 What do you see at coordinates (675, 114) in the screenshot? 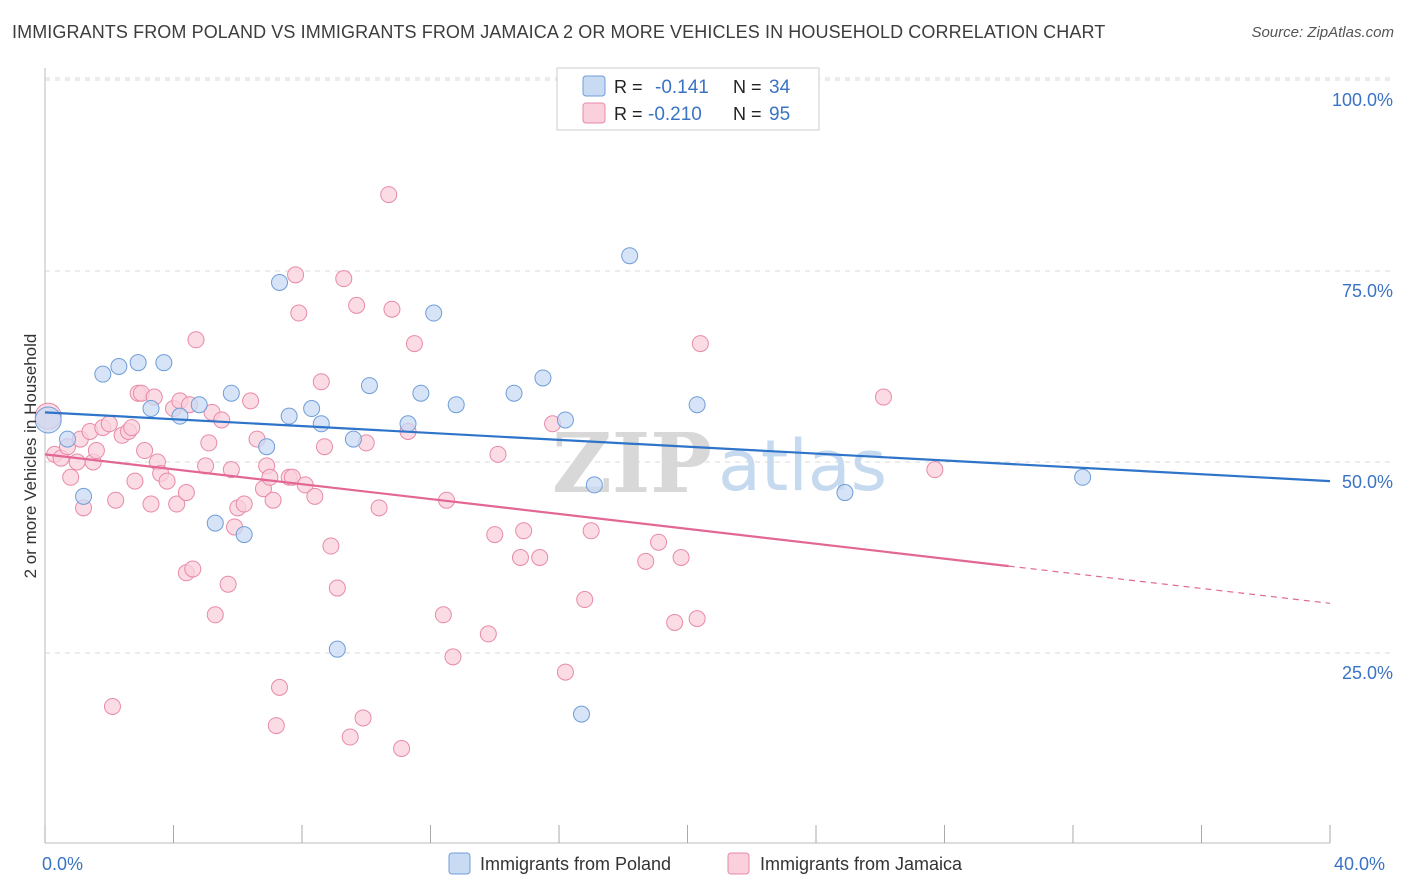
I see `legend-r-value-2: -0.210` at bounding box center [675, 114].